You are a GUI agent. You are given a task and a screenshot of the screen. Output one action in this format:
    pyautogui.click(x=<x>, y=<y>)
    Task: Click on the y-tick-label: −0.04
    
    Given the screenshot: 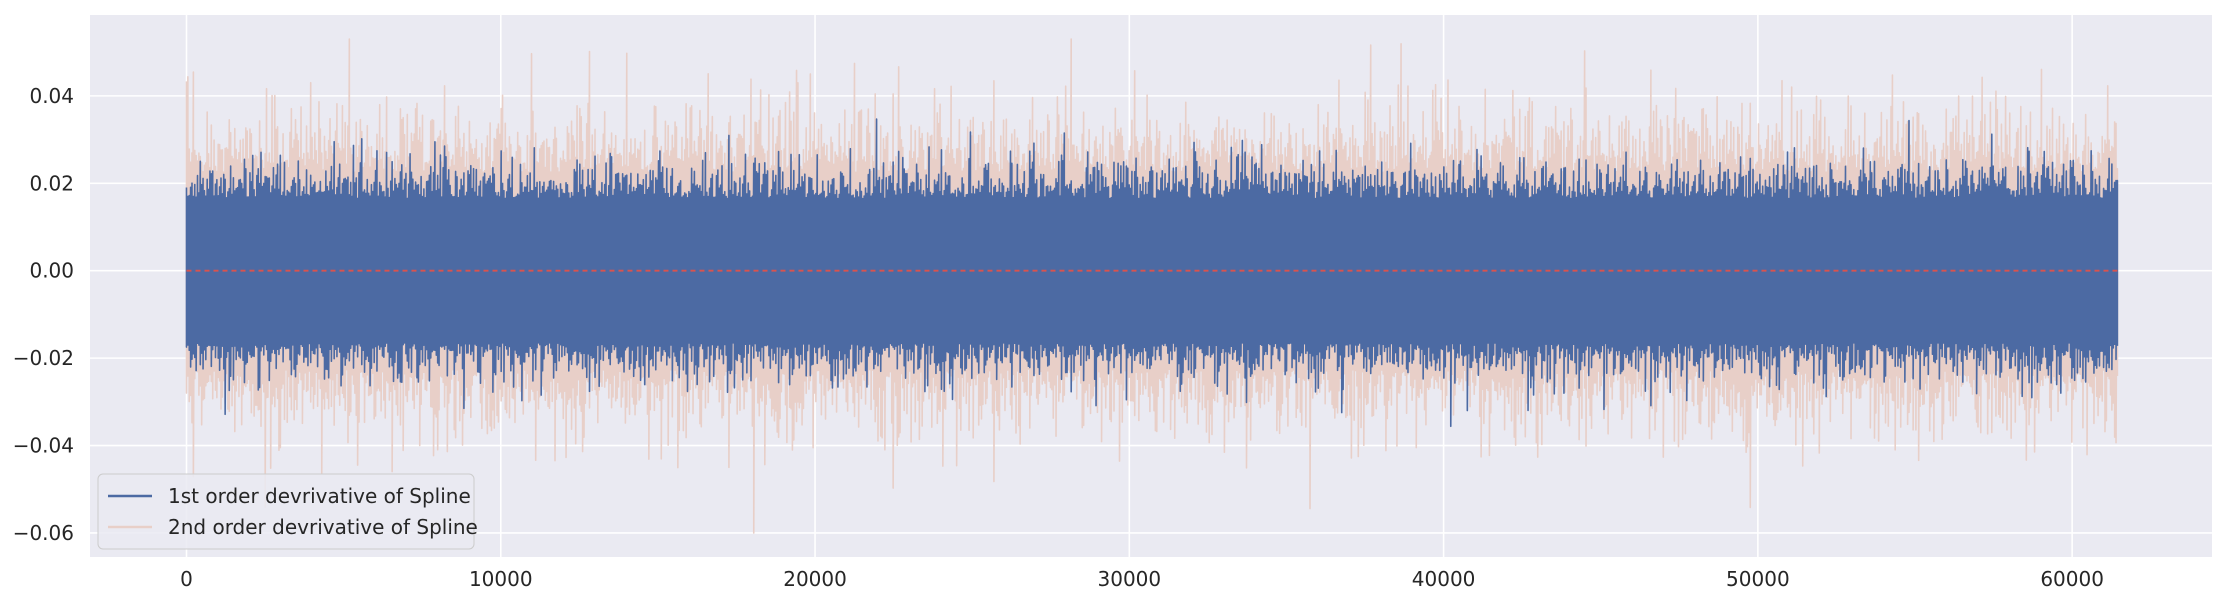 What is the action you would take?
    pyautogui.click(x=43, y=446)
    